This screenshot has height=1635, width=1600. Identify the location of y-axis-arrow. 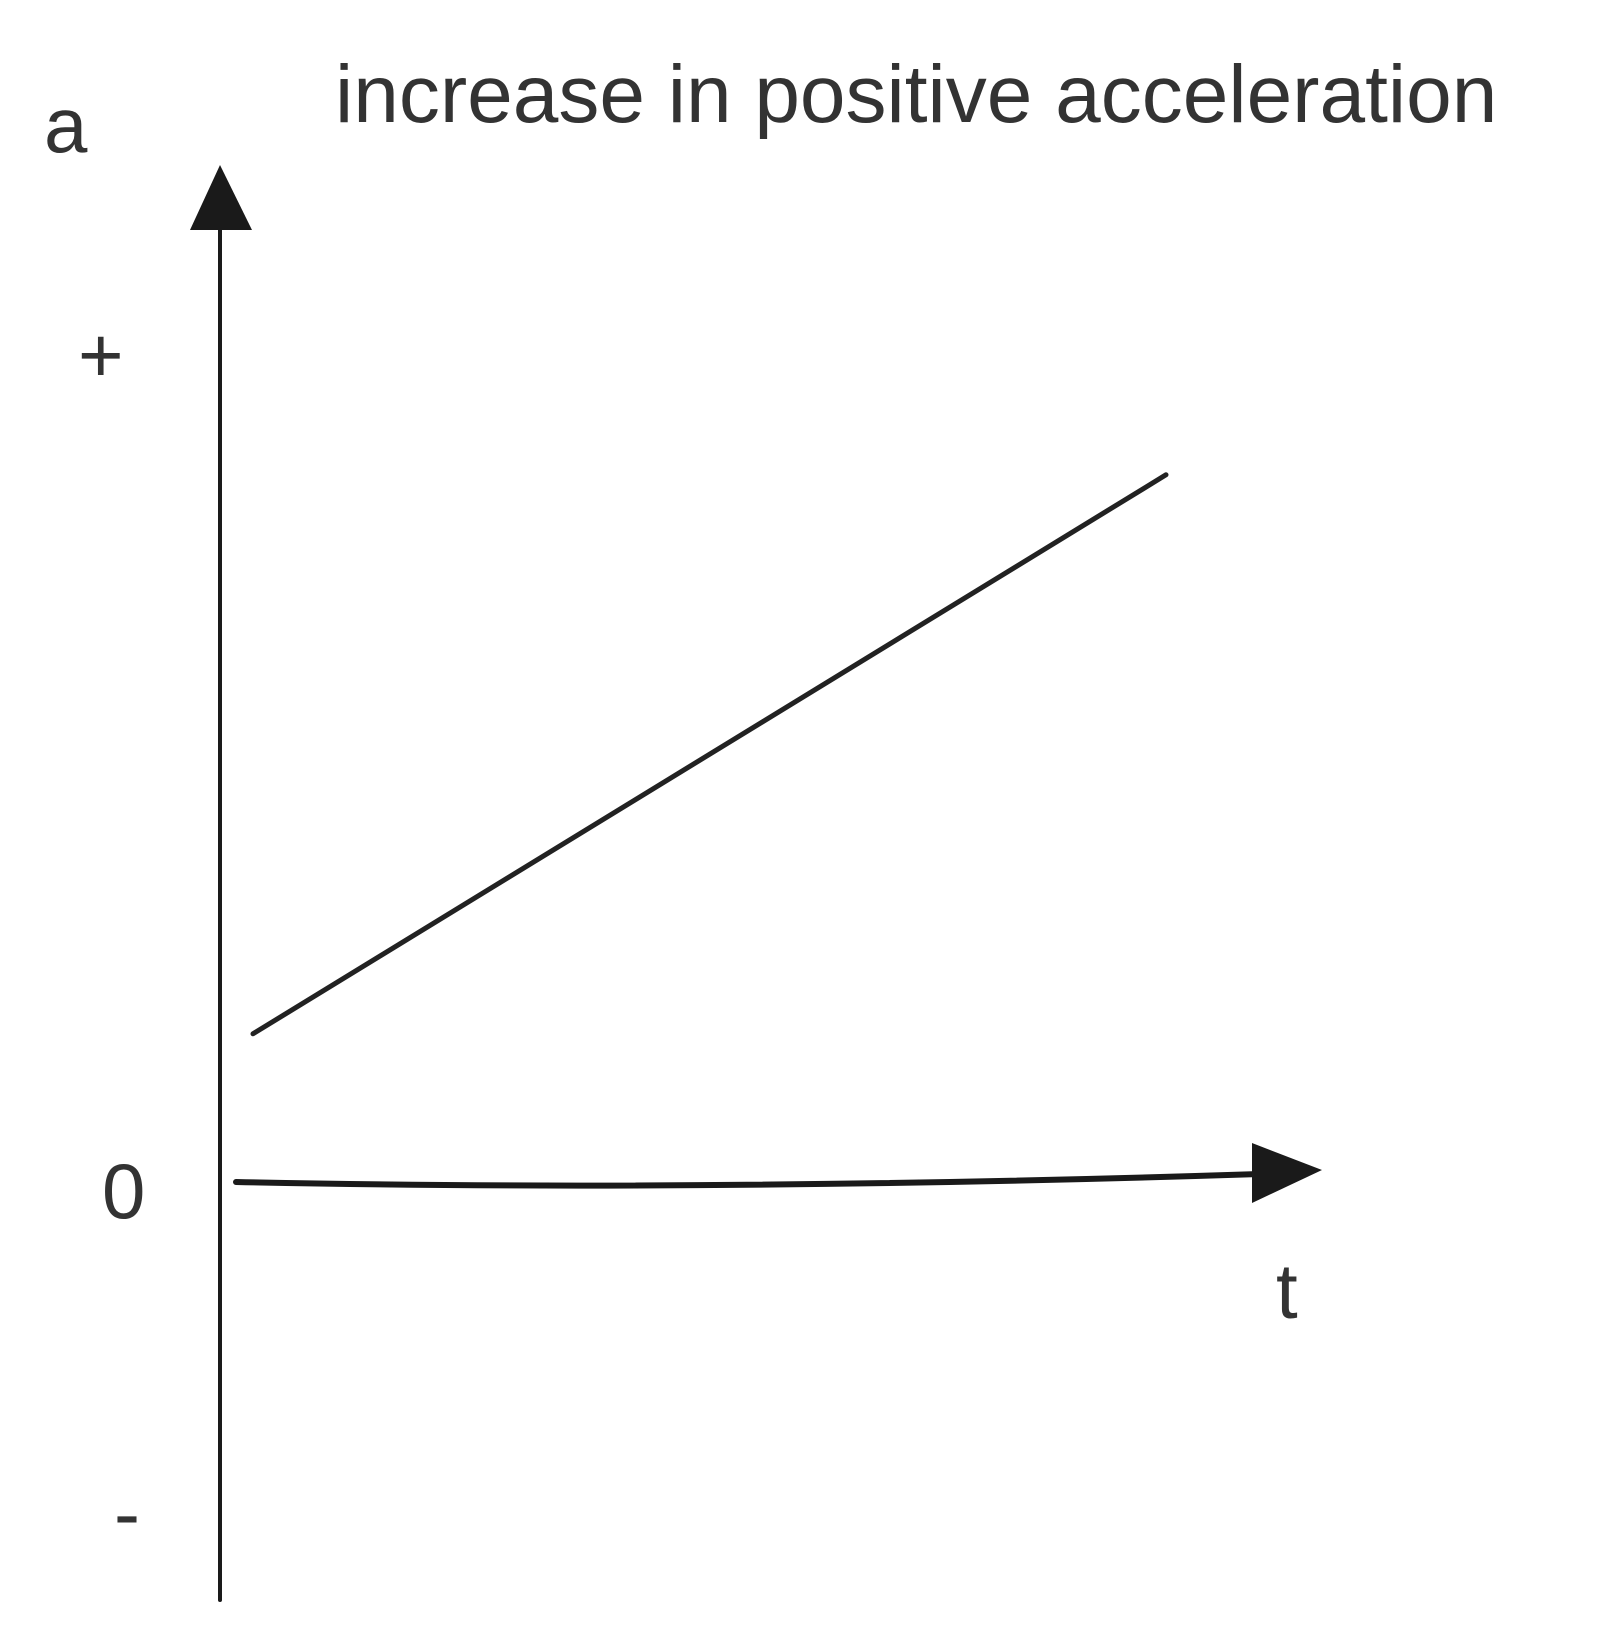
(221, 197).